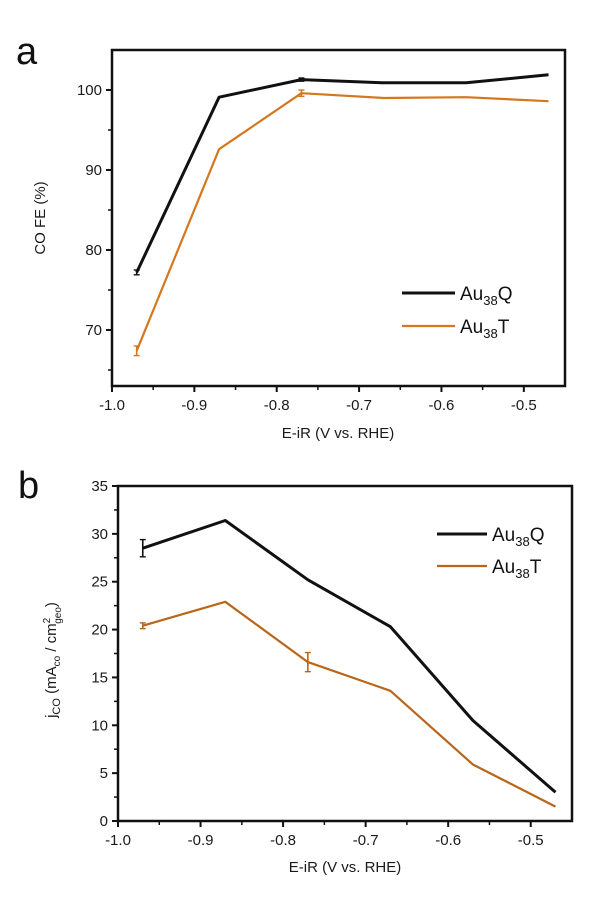 This screenshot has width=600, height=901. What do you see at coordinates (93, 330) in the screenshot?
I see `y-tick-label: 70` at bounding box center [93, 330].